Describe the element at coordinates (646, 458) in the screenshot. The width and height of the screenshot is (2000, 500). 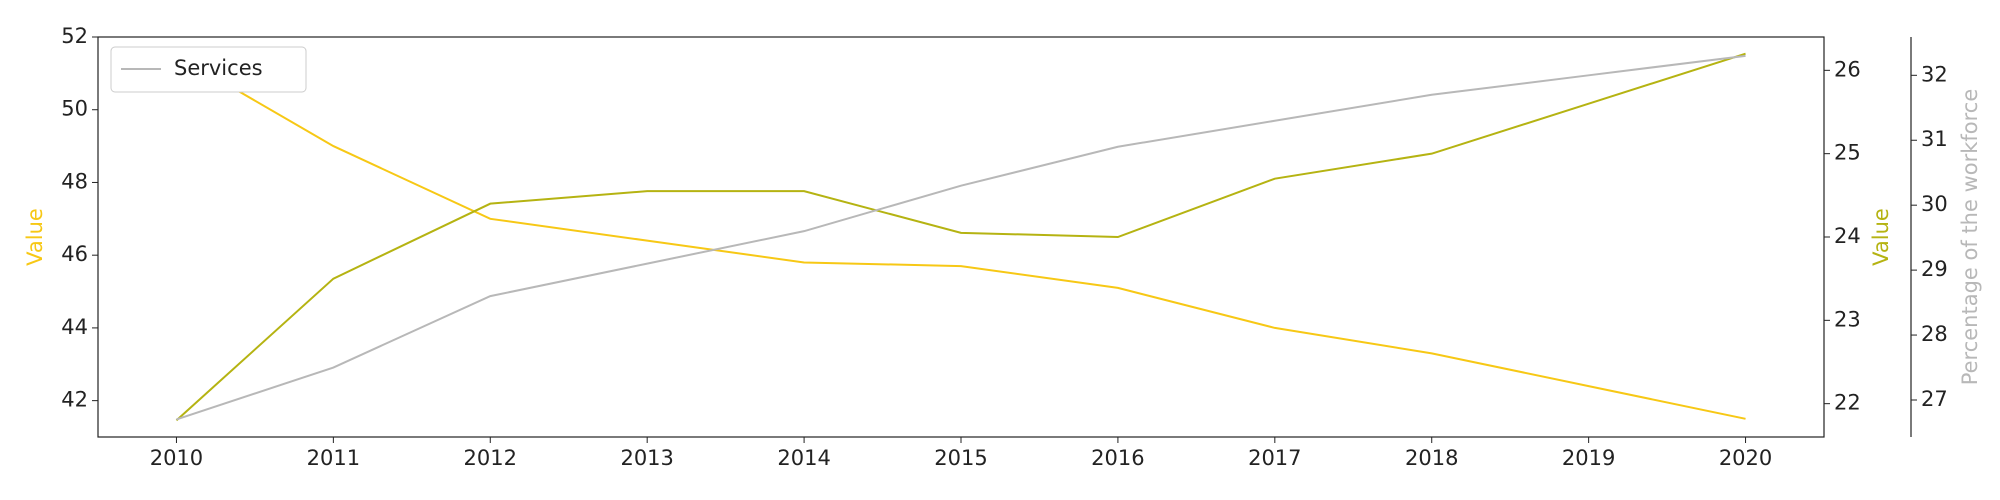
I see `x-tick-label: 2013` at that location.